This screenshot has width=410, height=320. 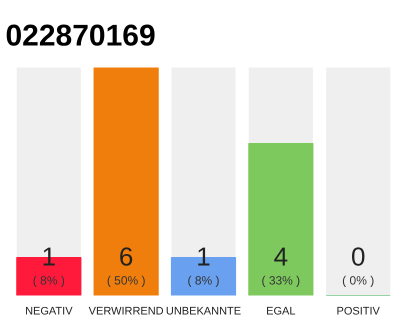 I want to click on data-label: 6 ( 50% ), so click(x=126, y=265).